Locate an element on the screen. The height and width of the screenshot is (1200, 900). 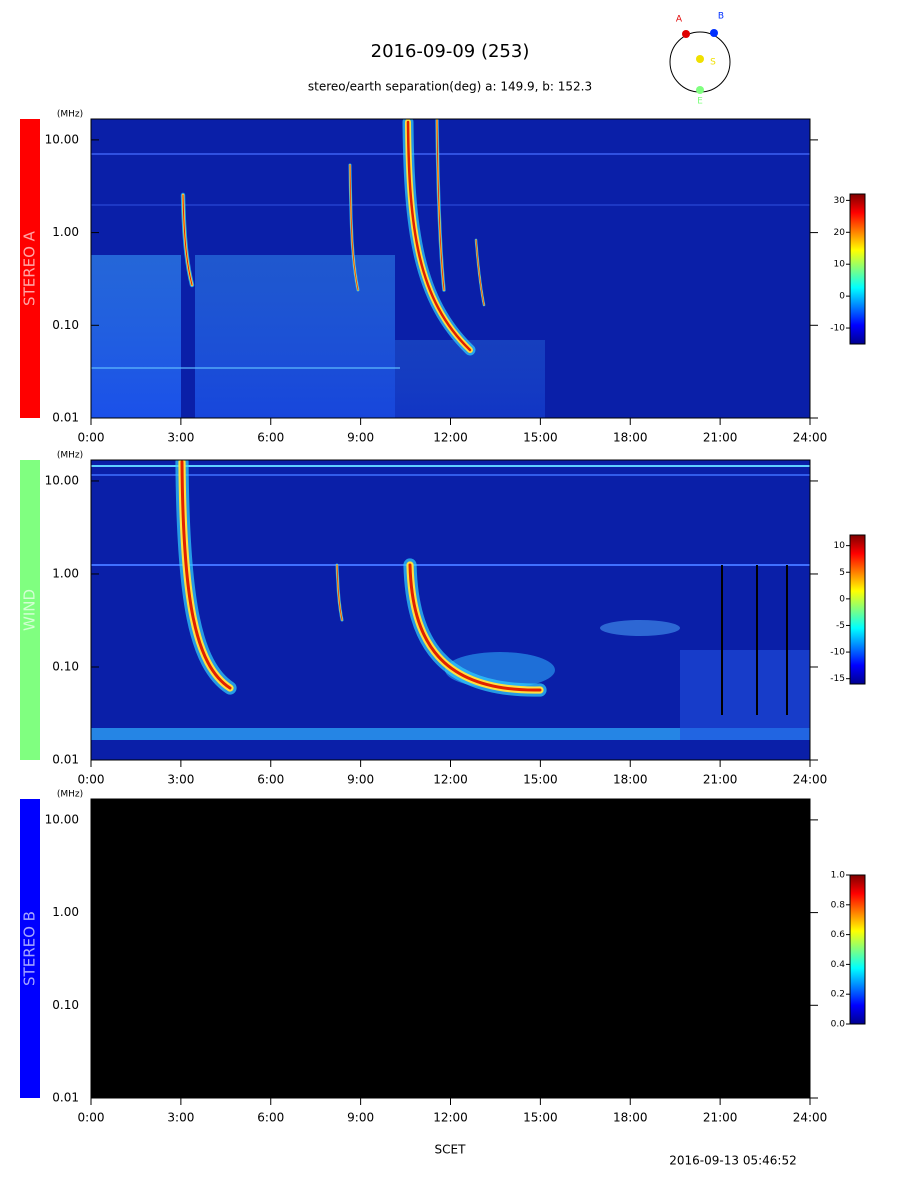
colorbar-tick-label: 0.6 is located at coordinates (838, 935).